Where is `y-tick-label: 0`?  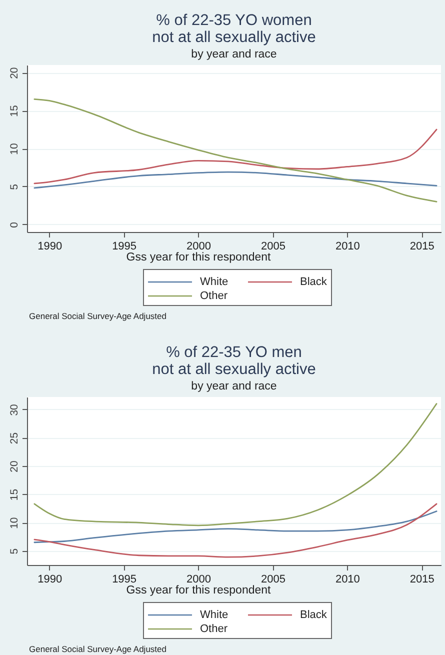 y-tick-label: 0 is located at coordinates (14, 225).